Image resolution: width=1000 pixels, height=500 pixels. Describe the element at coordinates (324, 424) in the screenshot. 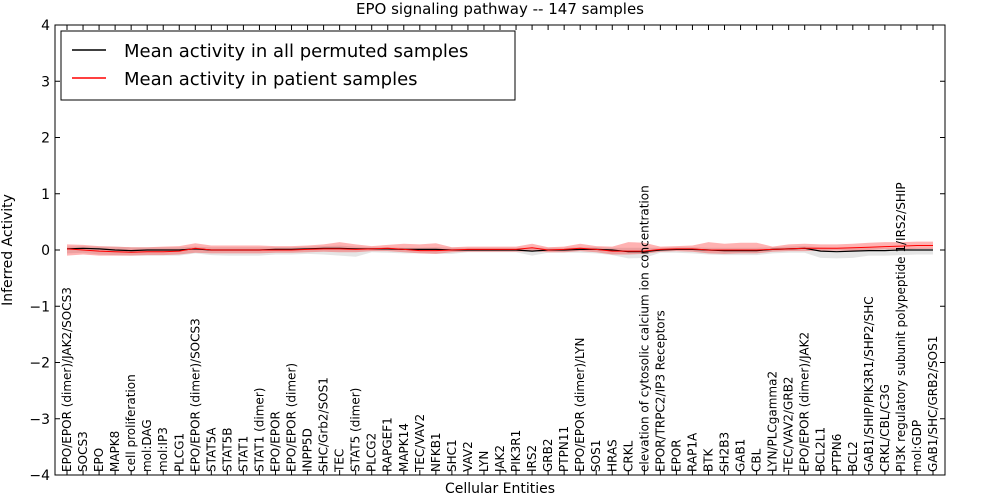

I see `x-tick-label: SHC/Grb2/SOS1` at that location.